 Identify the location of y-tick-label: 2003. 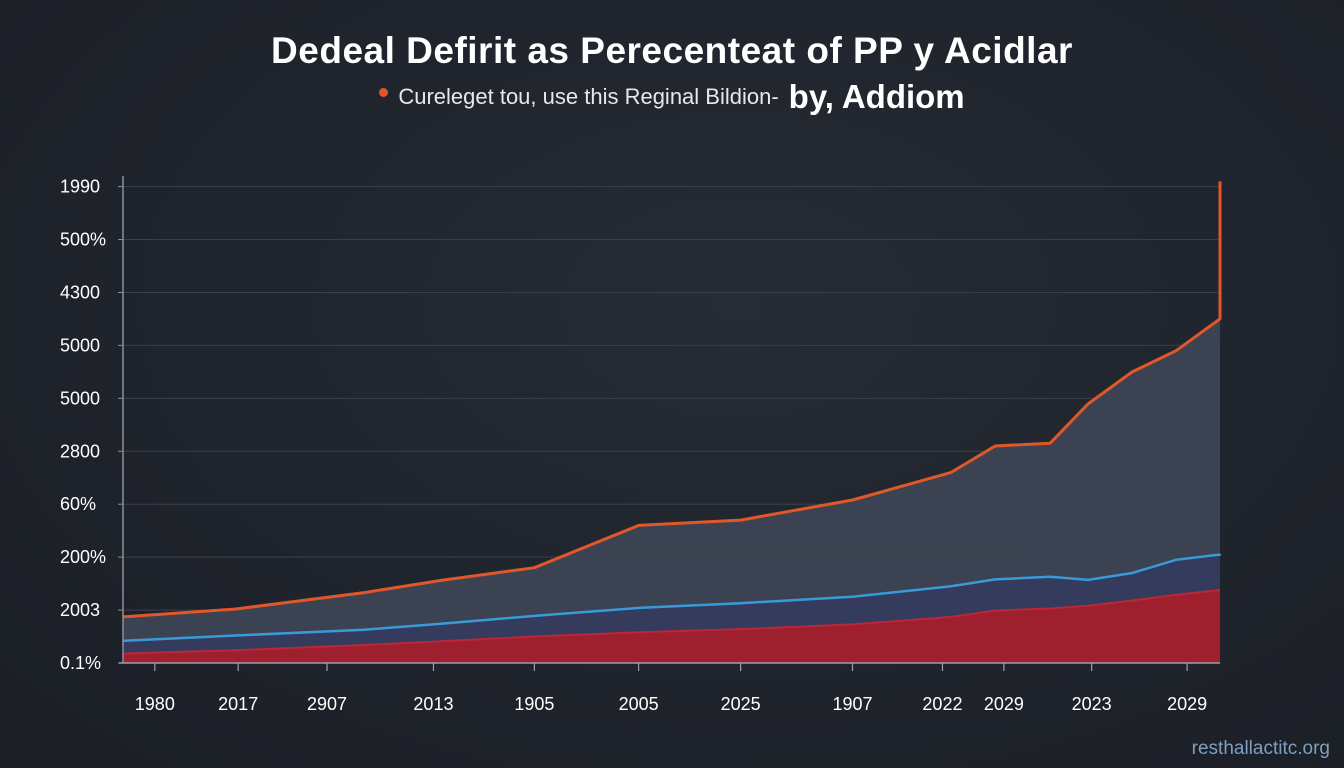
(80, 610).